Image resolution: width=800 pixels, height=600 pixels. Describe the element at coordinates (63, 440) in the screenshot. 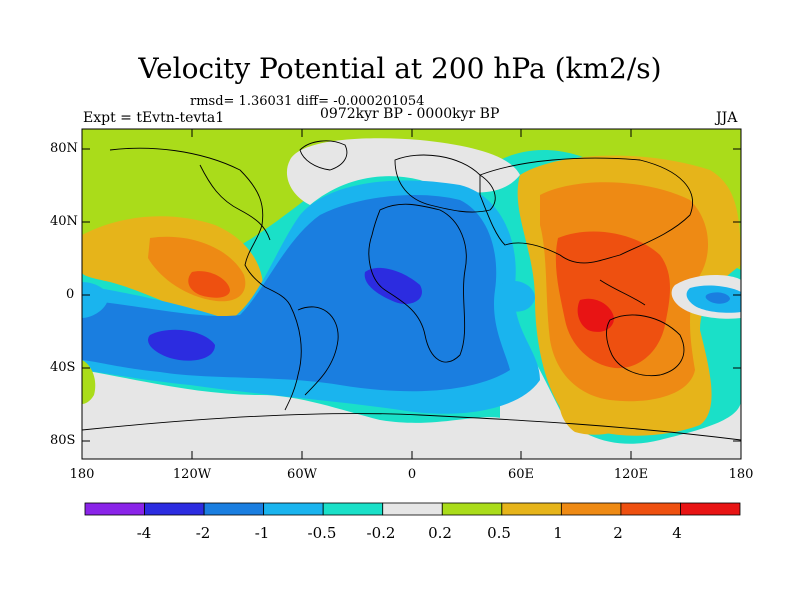

I see `y-tick-80s: 80S` at that location.